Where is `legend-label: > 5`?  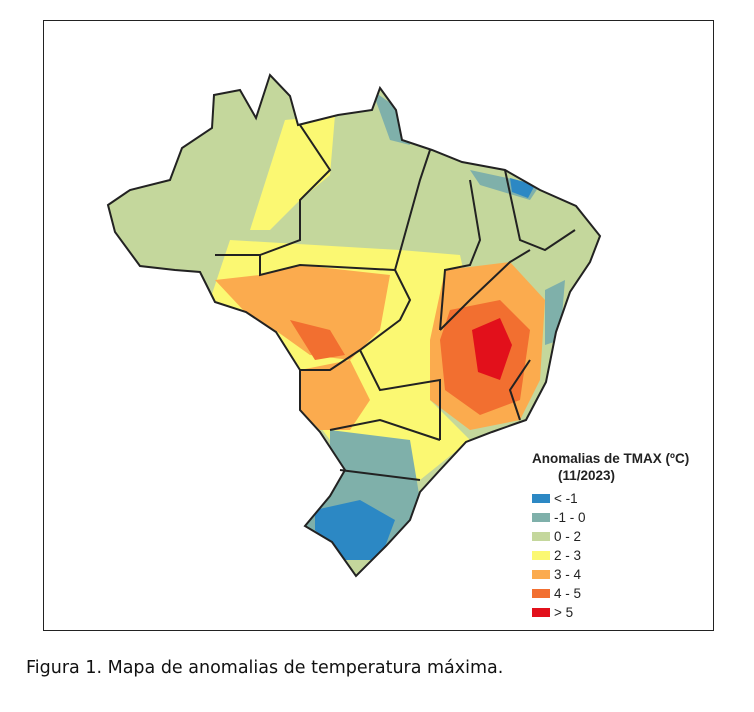 legend-label: > 5 is located at coordinates (564, 612).